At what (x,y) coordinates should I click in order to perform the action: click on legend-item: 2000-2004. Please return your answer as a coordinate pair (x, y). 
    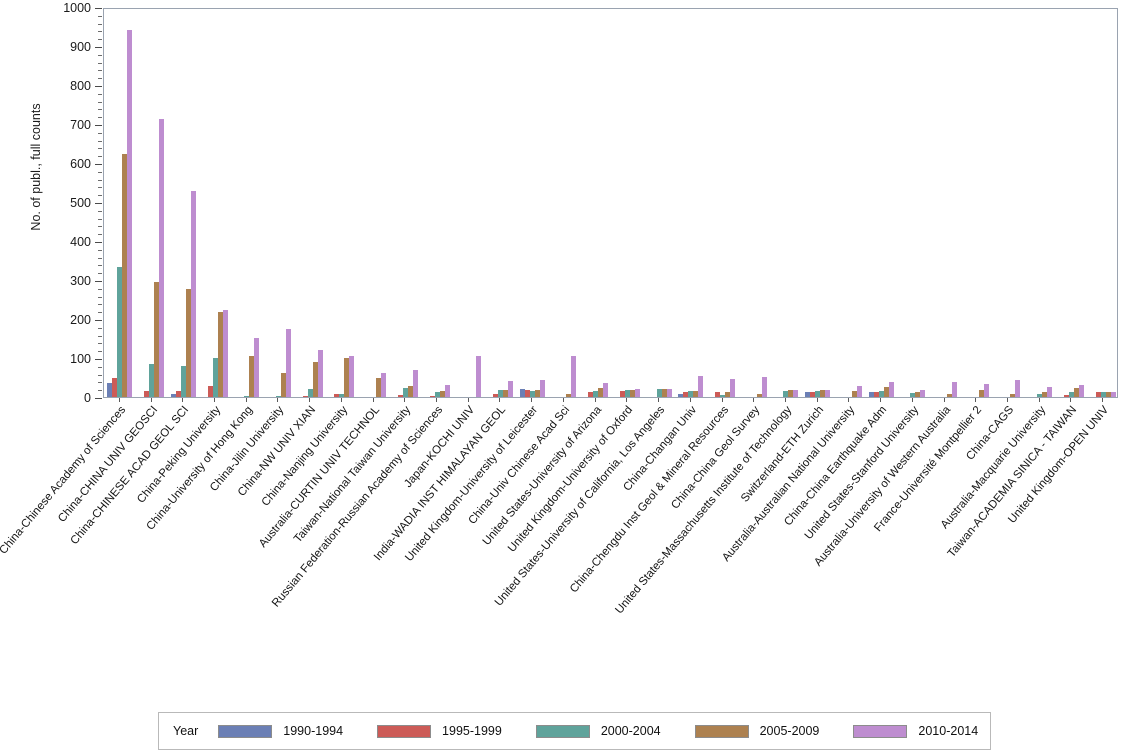
    Looking at the image, I should click on (598, 731).